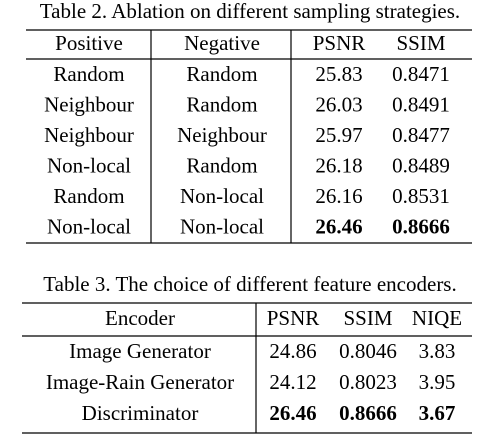 This screenshot has height=436, width=500. Describe the element at coordinates (292, 351) in the screenshot. I see `table-cell: 24.86` at that location.